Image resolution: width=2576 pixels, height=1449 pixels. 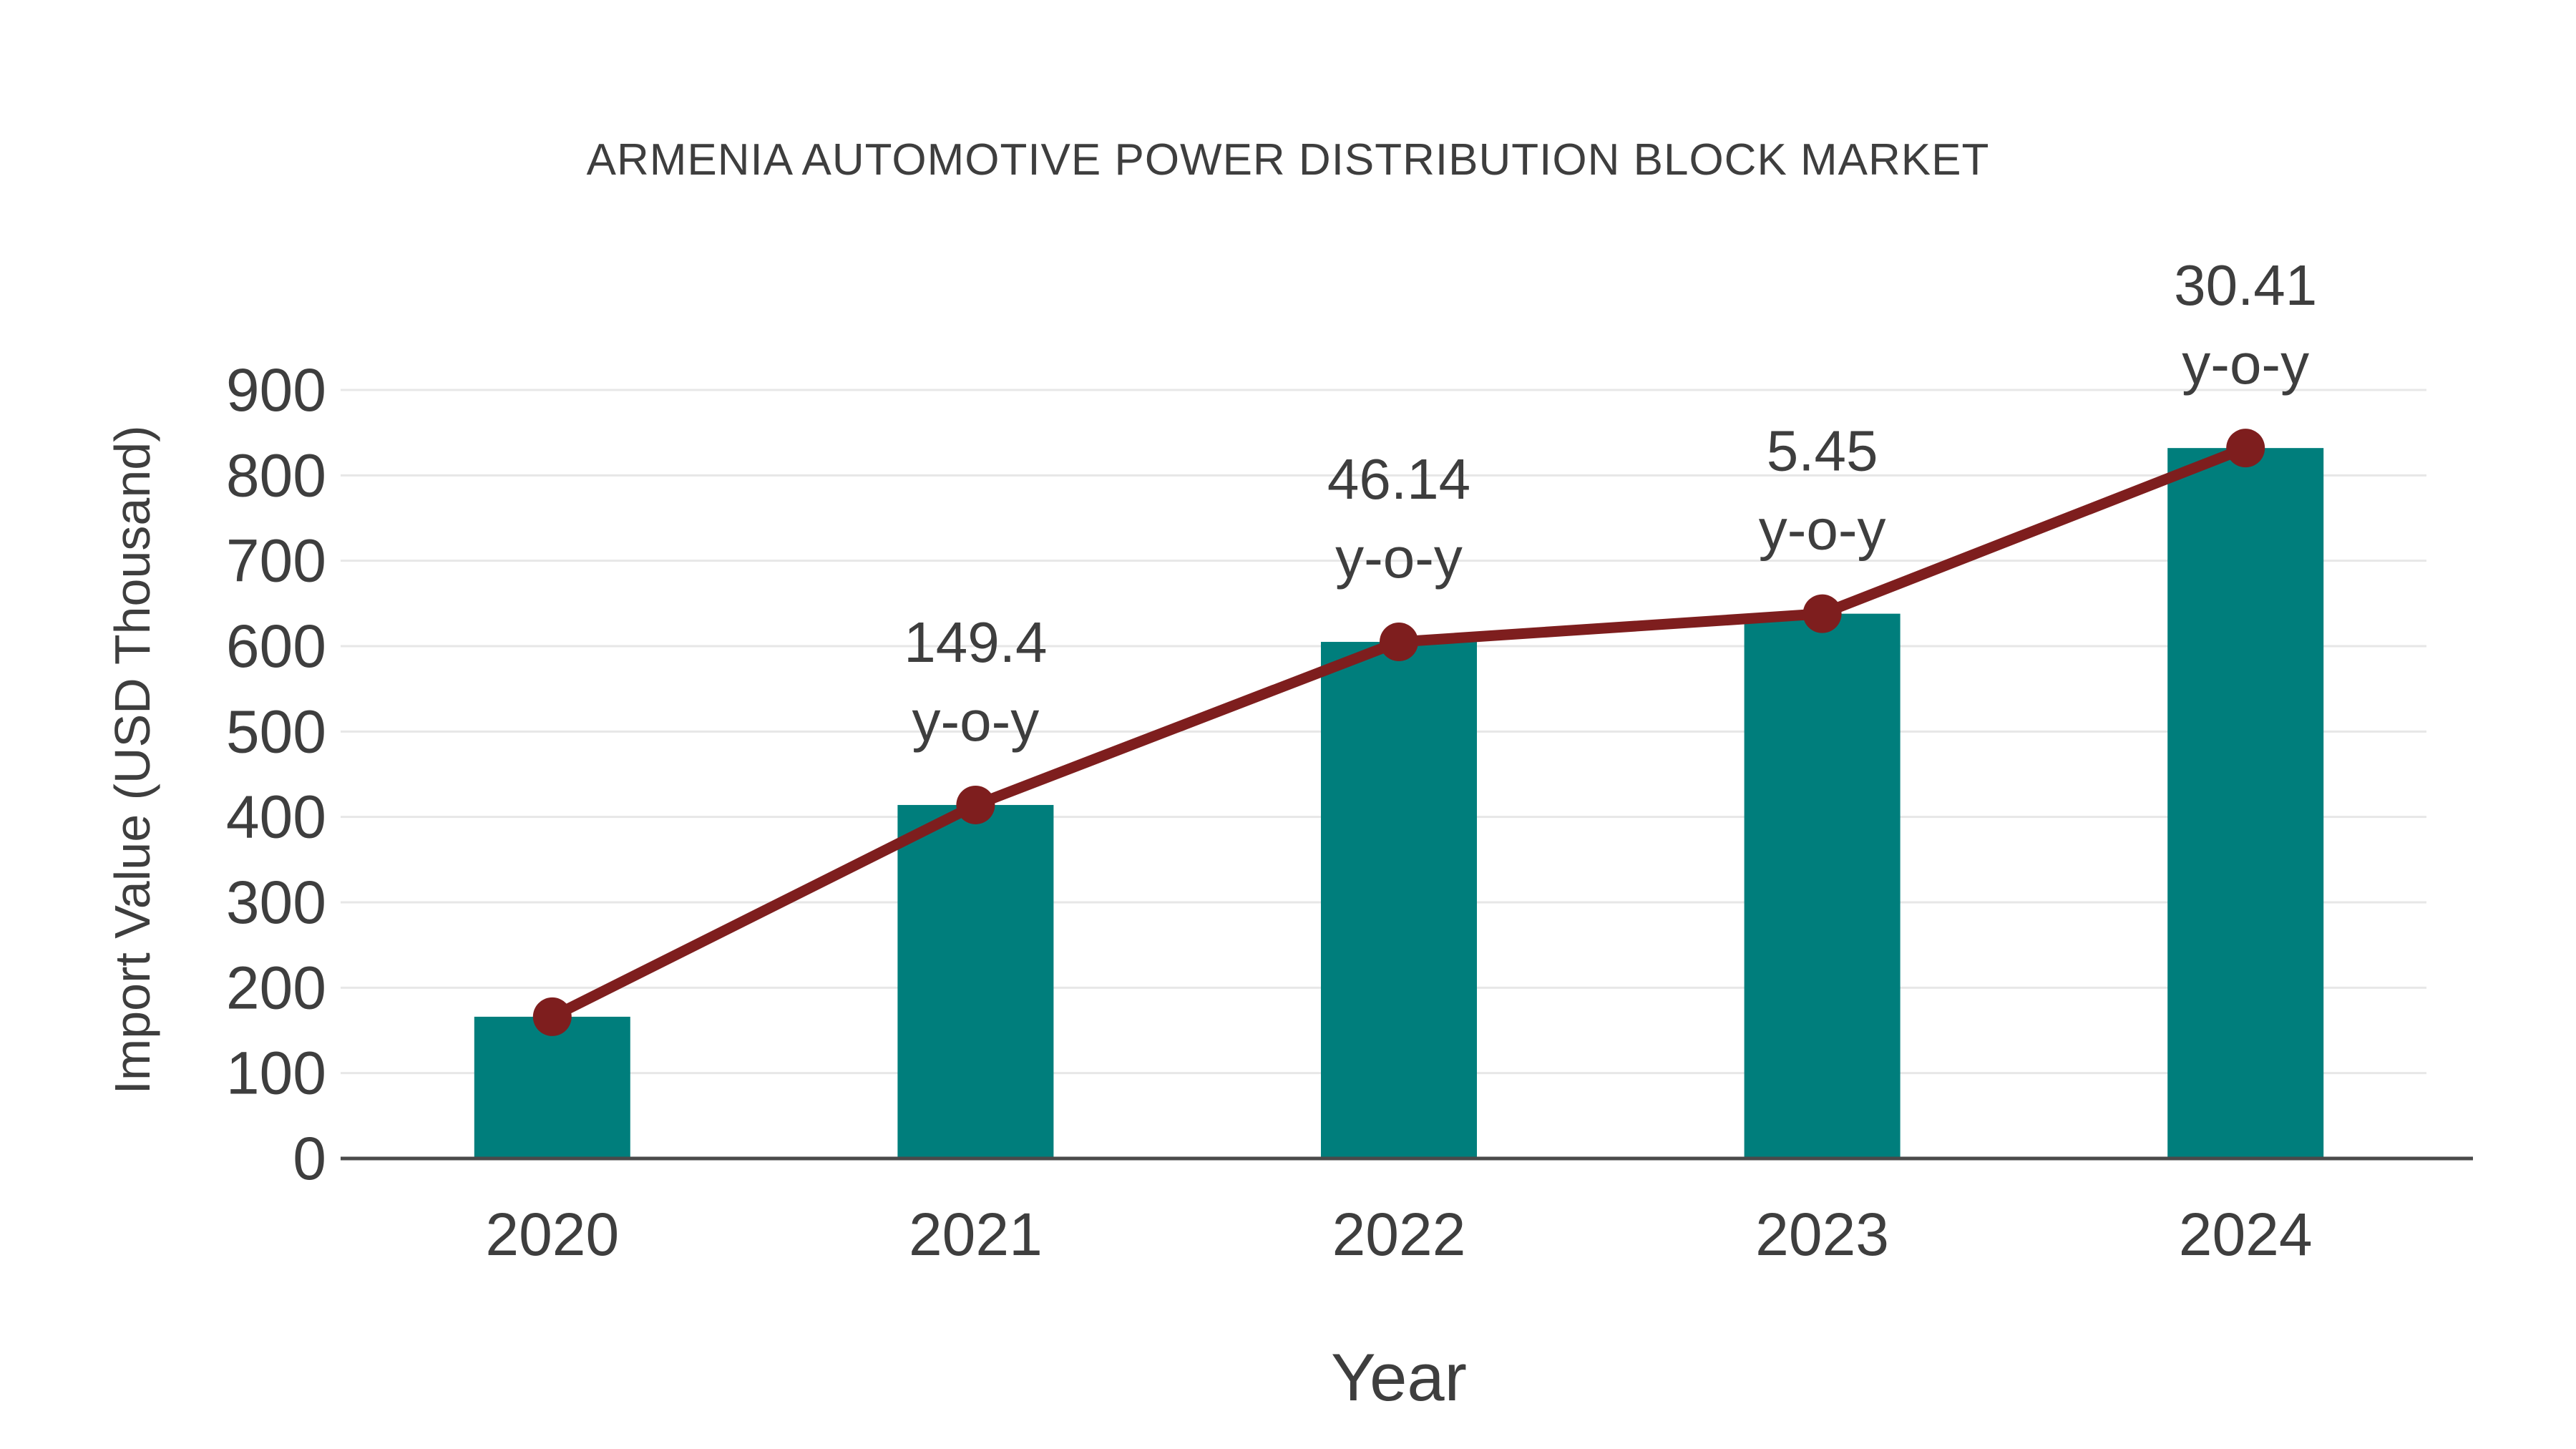 What do you see at coordinates (975, 981) in the screenshot?
I see `bar-2021` at bounding box center [975, 981].